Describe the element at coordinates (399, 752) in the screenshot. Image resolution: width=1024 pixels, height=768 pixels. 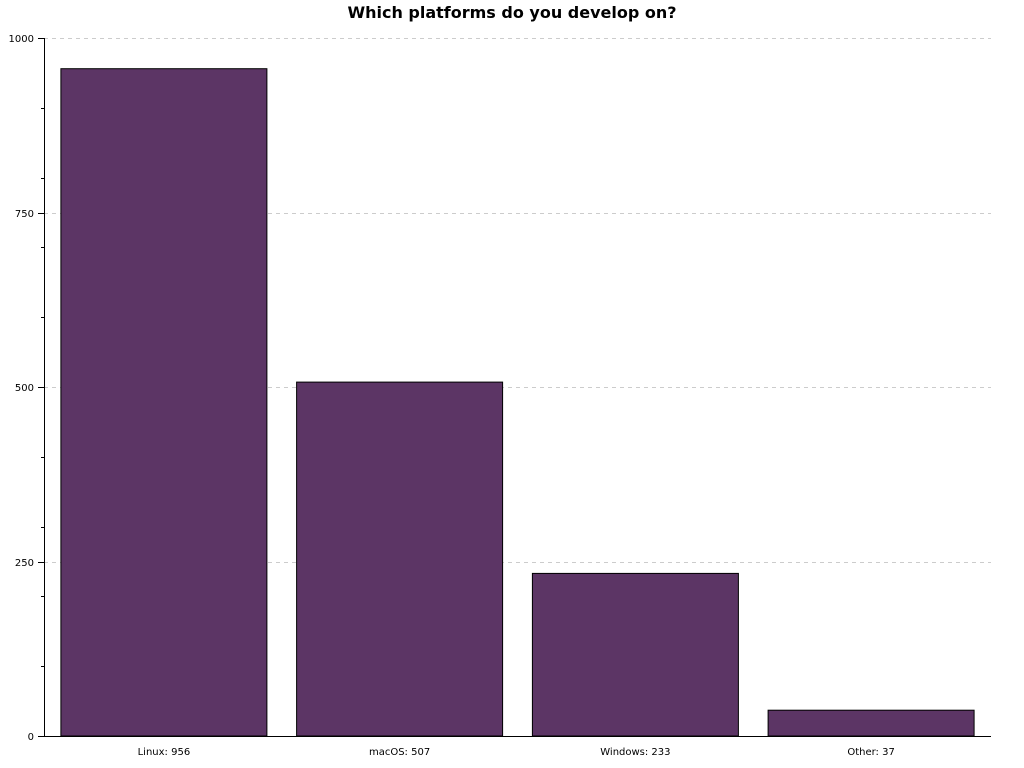
I see `x-tick-label: macOS: 507` at that location.